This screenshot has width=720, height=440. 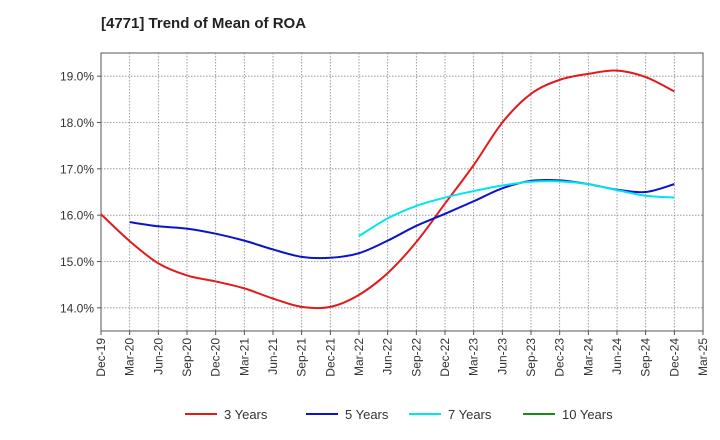 I want to click on x-tick-label: Sep-23, so click(x=531, y=357).